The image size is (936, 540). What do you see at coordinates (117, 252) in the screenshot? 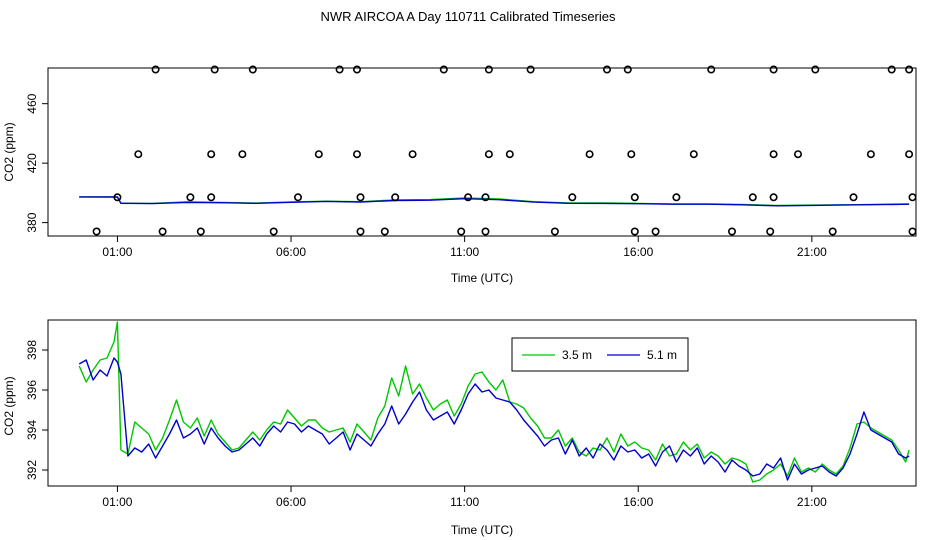
I see `top-x-tick-label: 01:00` at bounding box center [117, 252].